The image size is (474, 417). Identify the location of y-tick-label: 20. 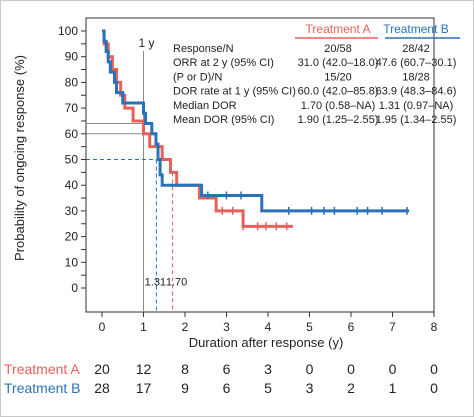
(72, 237).